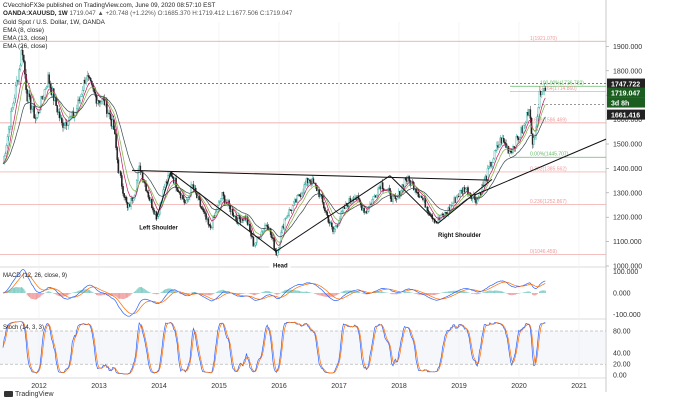 The height and width of the screenshot is (409, 680). I want to click on annotation-box, so click(280, 264).